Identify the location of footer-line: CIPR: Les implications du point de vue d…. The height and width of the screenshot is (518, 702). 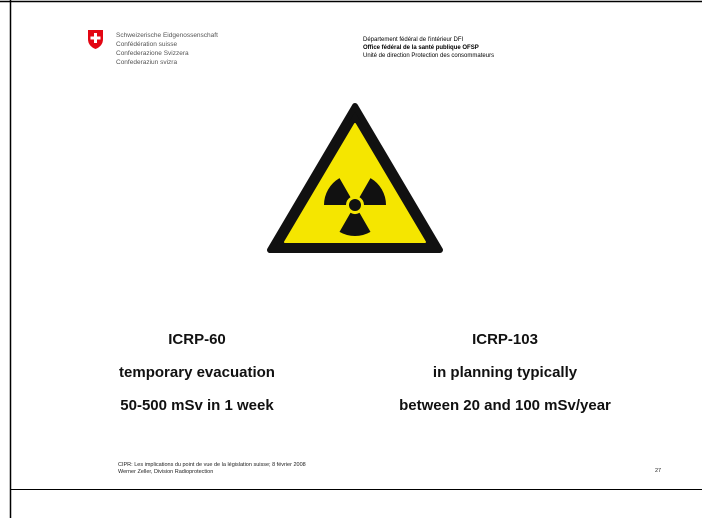
(212, 465).